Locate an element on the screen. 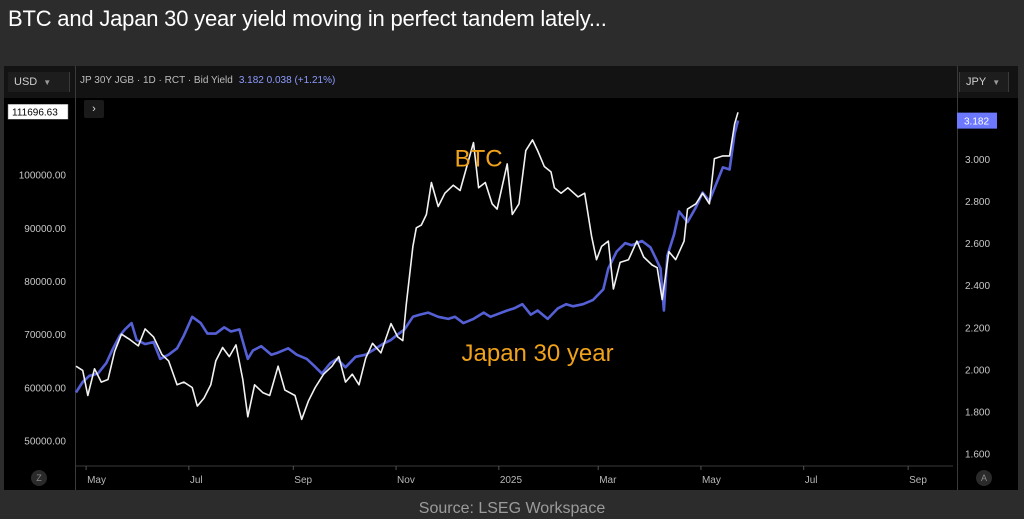  expand-legend-button: › is located at coordinates (94, 109).